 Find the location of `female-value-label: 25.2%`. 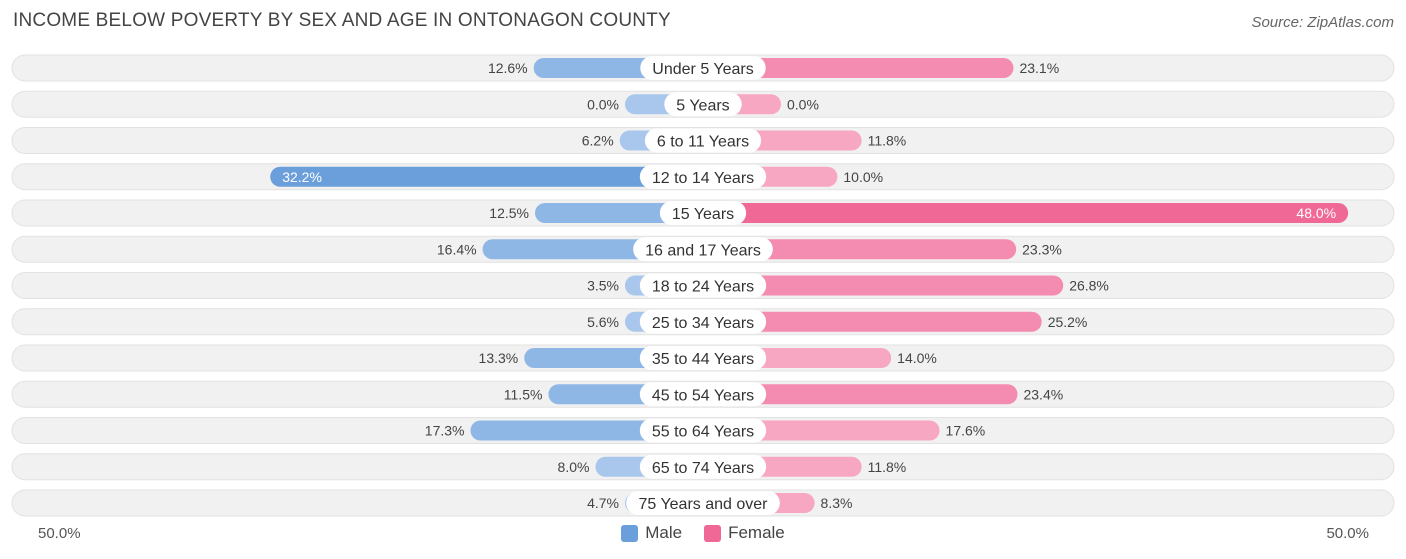

female-value-label: 25.2% is located at coordinates (1068, 322).